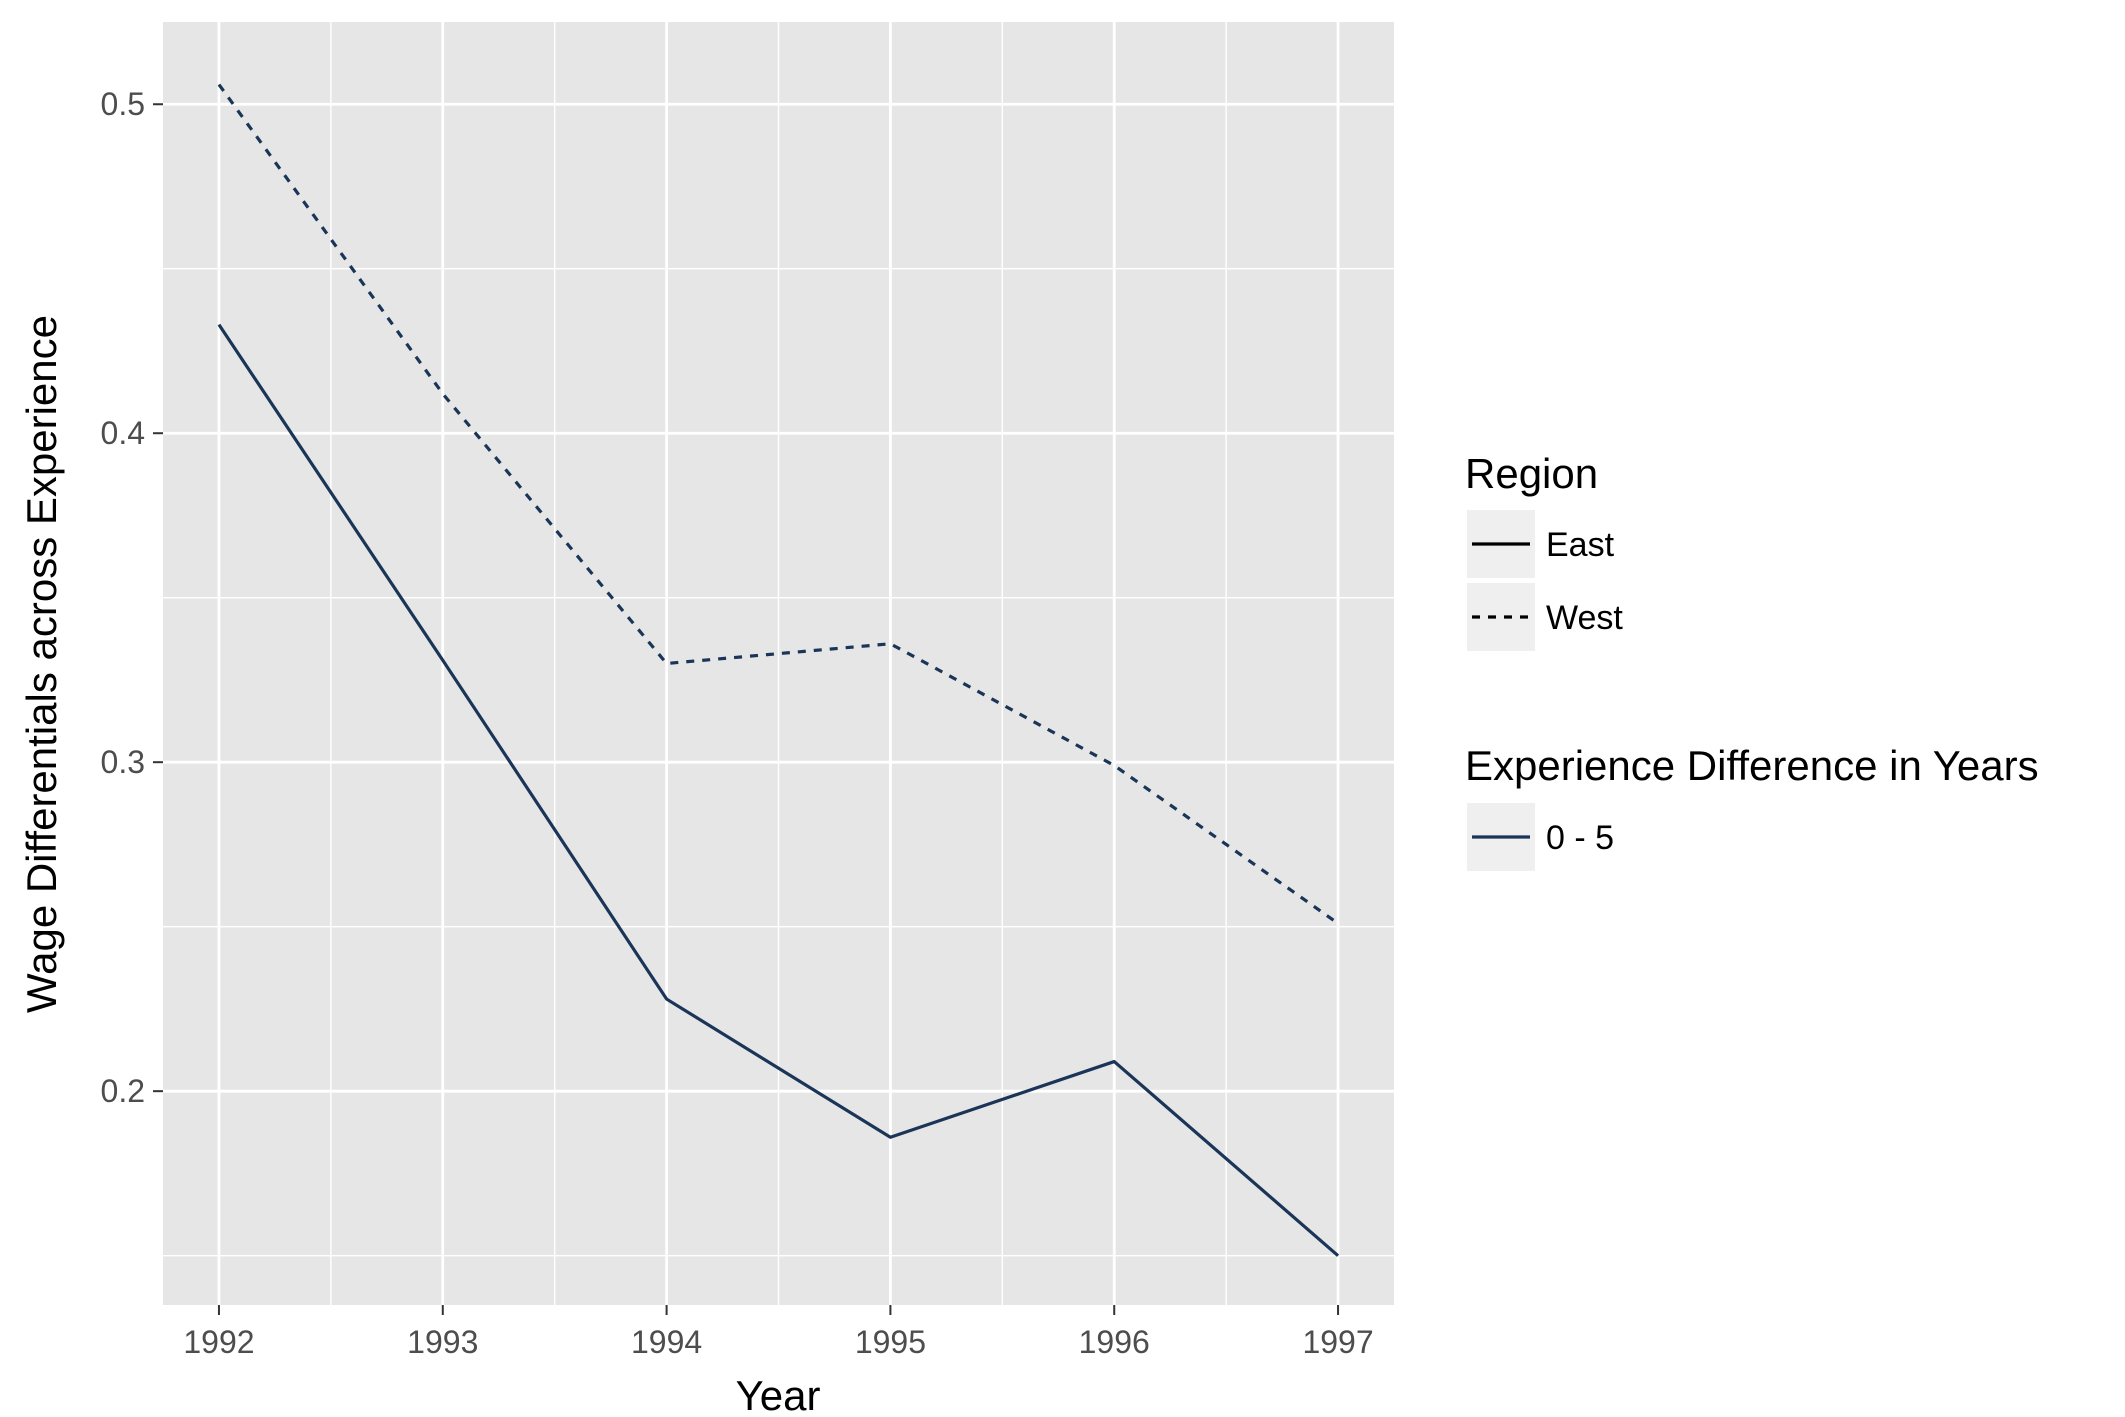  What do you see at coordinates (218, 1342) in the screenshot?
I see `x-tick-label: 1992` at bounding box center [218, 1342].